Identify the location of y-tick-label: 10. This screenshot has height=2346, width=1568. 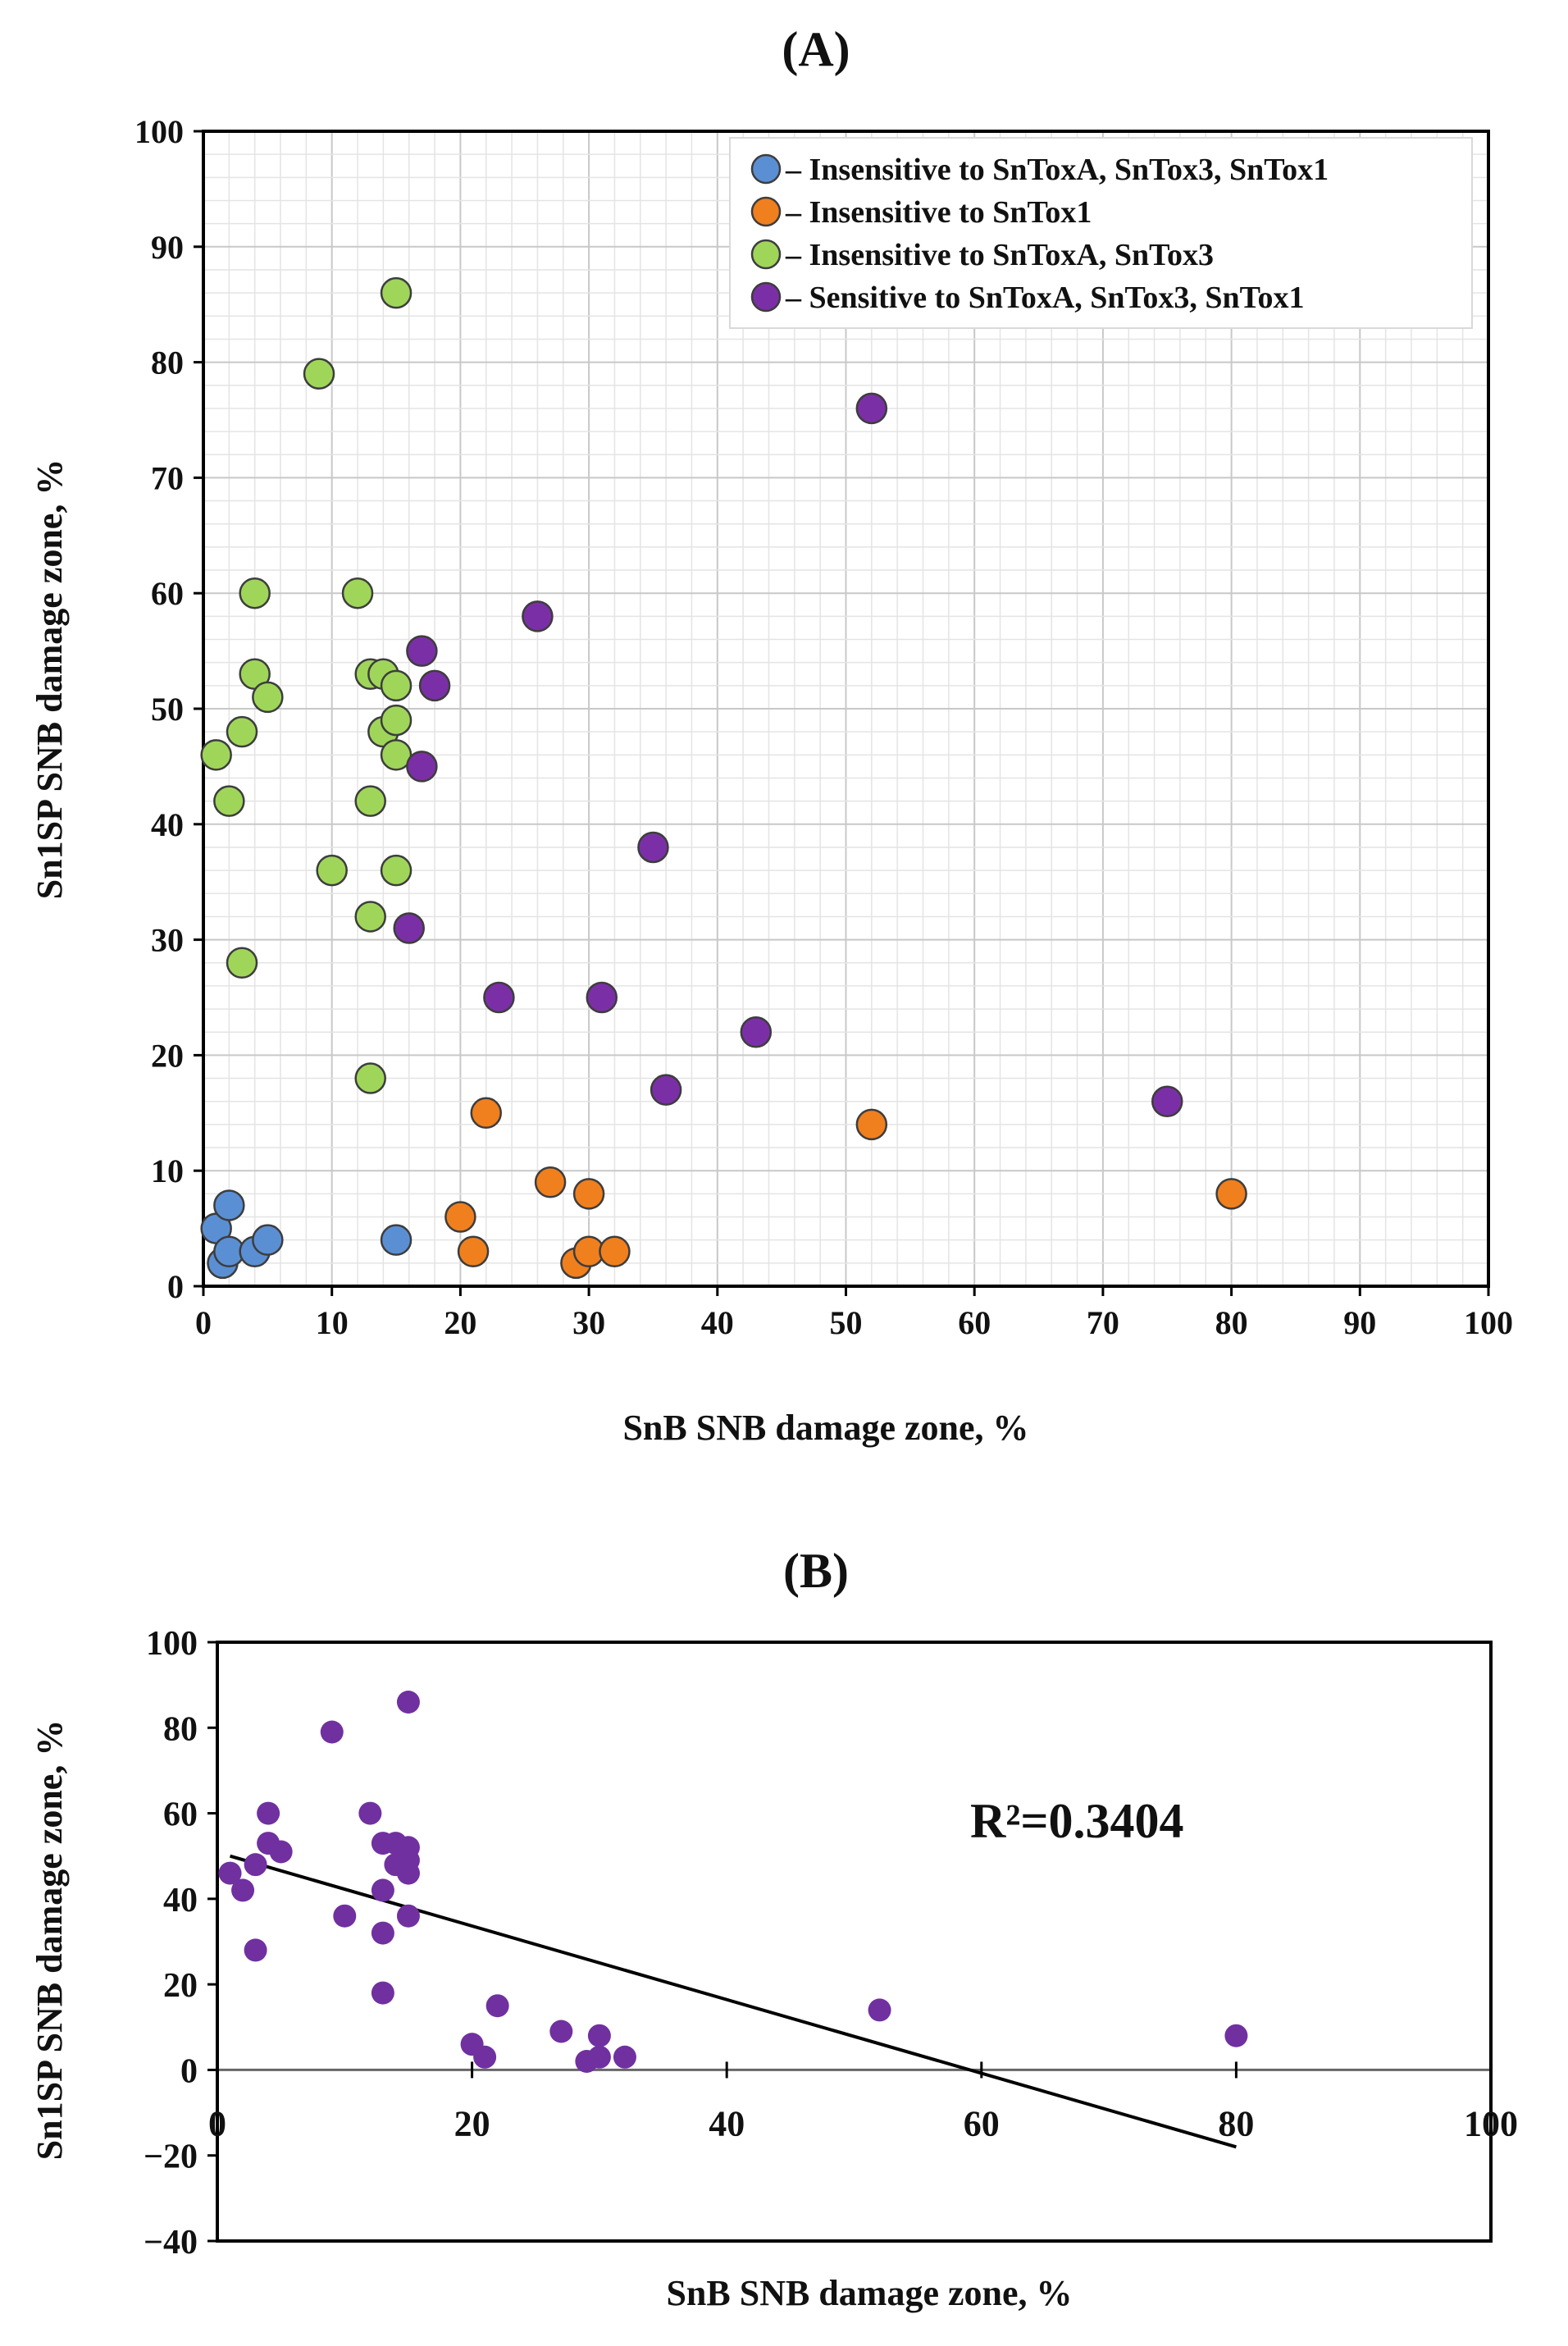
(167, 1170).